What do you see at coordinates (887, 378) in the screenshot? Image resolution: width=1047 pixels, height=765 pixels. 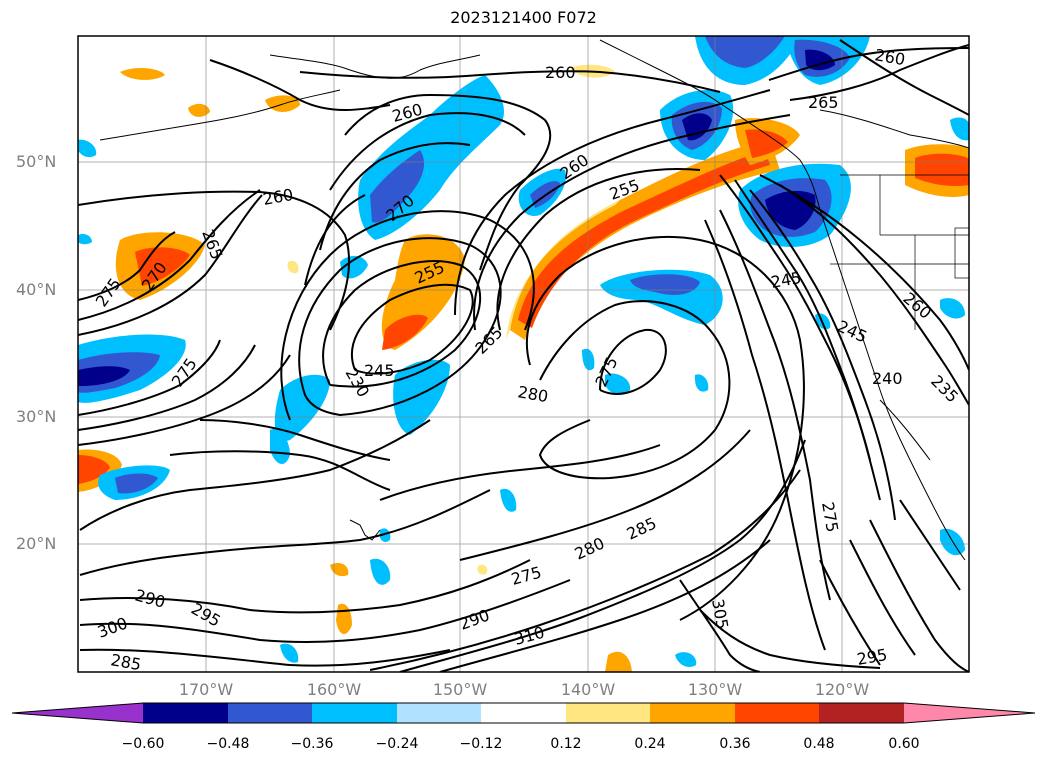 I see `contour-label: 240` at bounding box center [887, 378].